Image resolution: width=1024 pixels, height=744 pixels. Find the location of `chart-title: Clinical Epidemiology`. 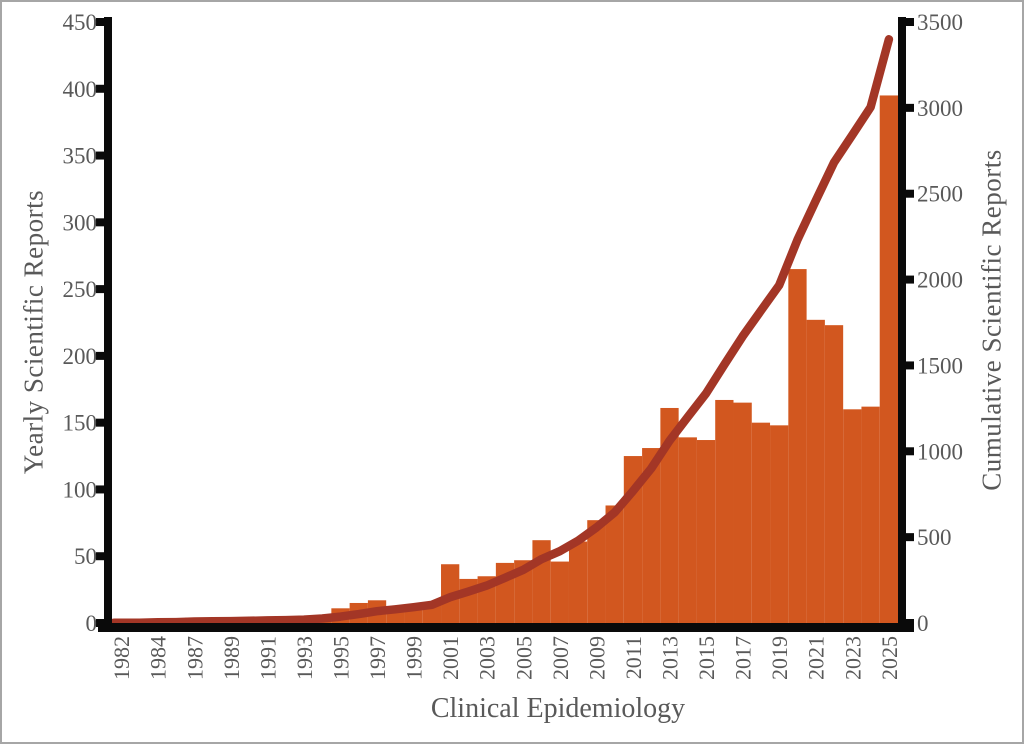

chart-title: Clinical Epidemiology is located at coordinates (558, 708).